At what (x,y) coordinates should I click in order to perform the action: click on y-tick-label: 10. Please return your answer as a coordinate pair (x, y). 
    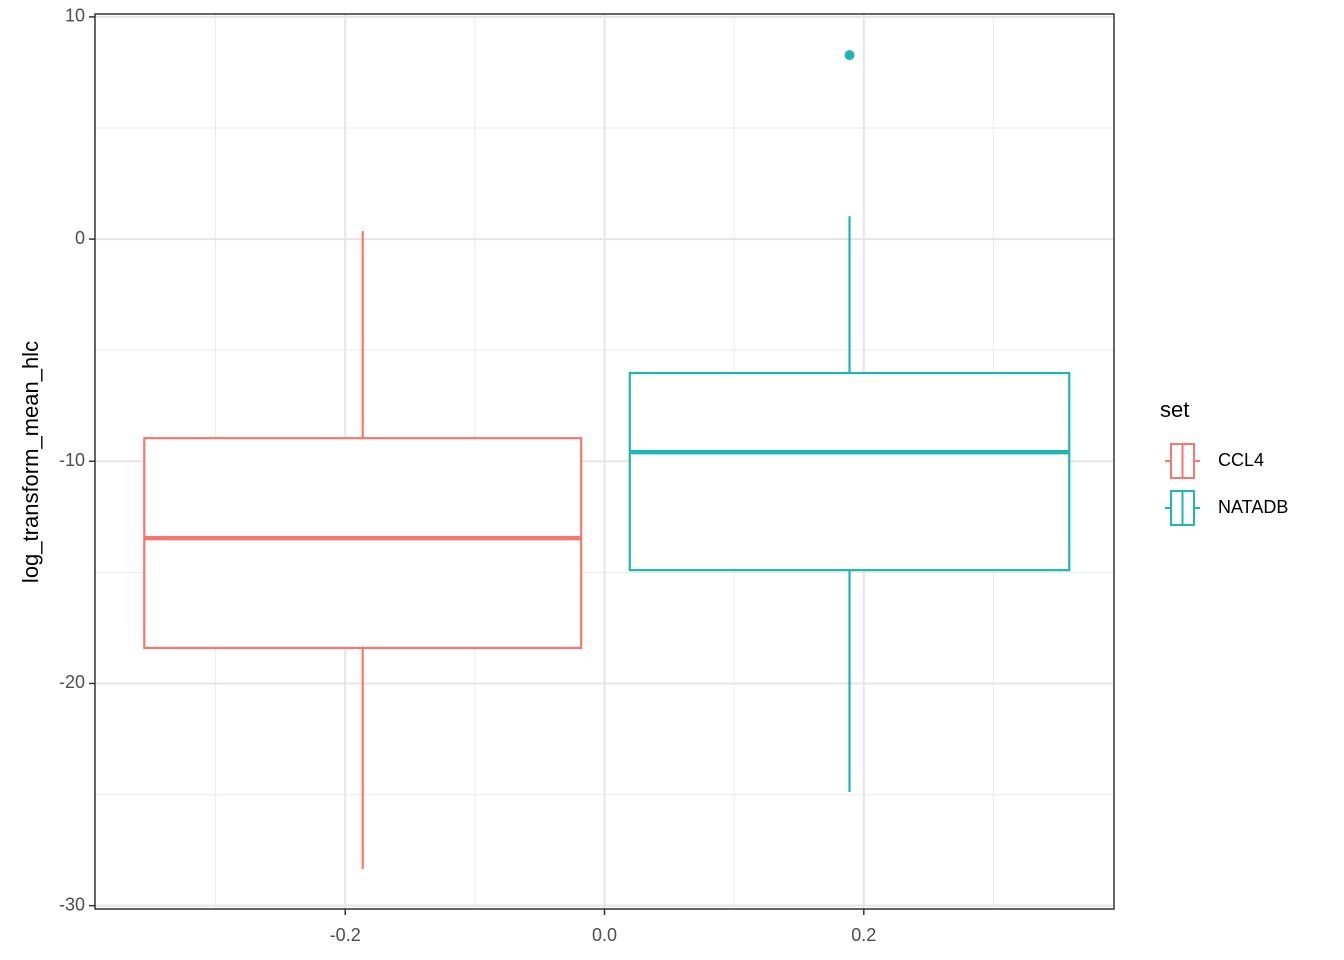
    Looking at the image, I should click on (75, 16).